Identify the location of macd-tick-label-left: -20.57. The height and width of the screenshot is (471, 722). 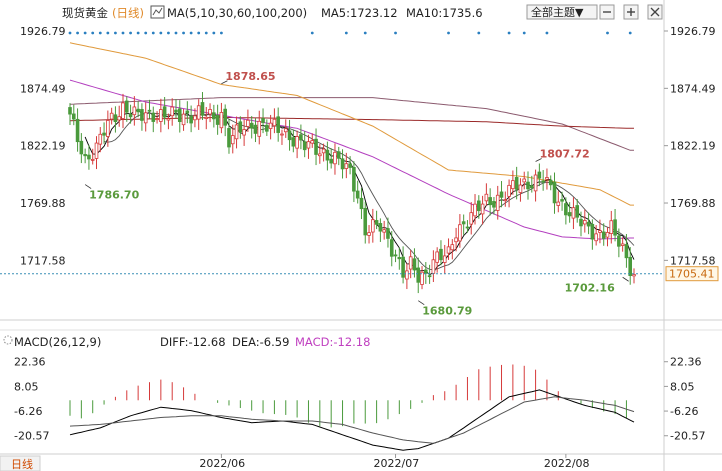
(31, 436).